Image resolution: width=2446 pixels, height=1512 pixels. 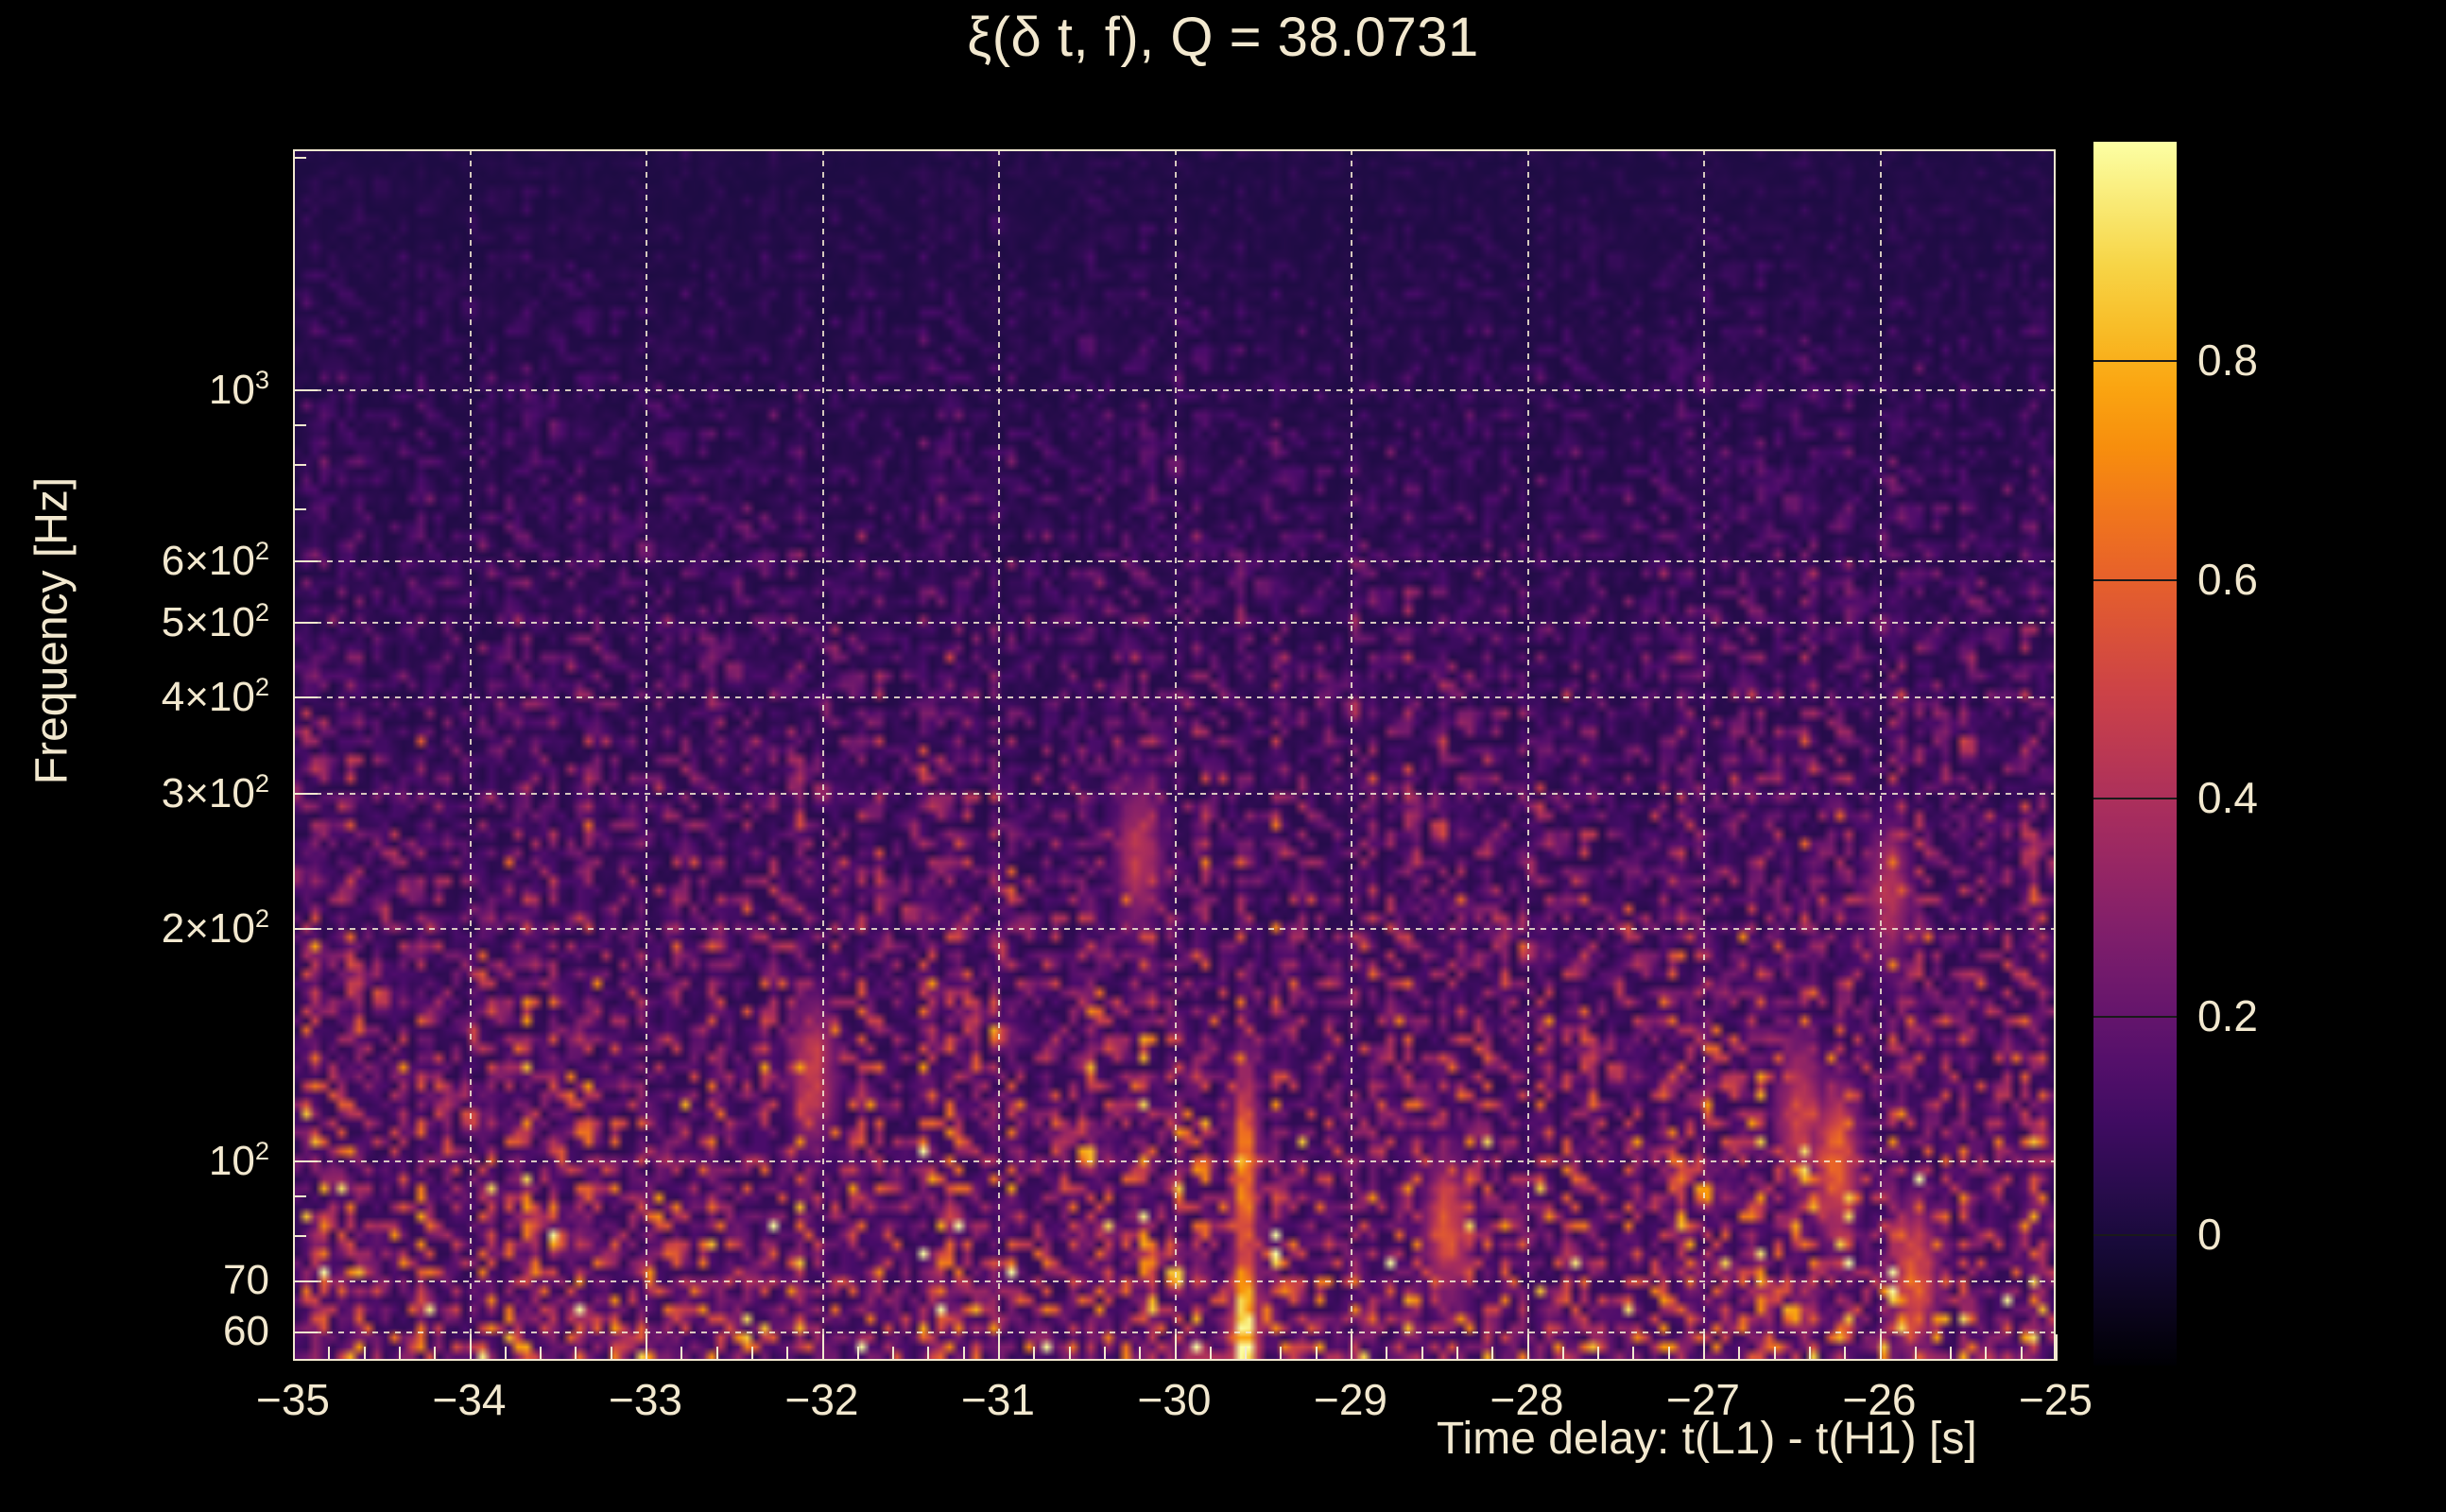 What do you see at coordinates (293, 1399) in the screenshot?
I see `x-axis-ticklabel: −35` at bounding box center [293, 1399].